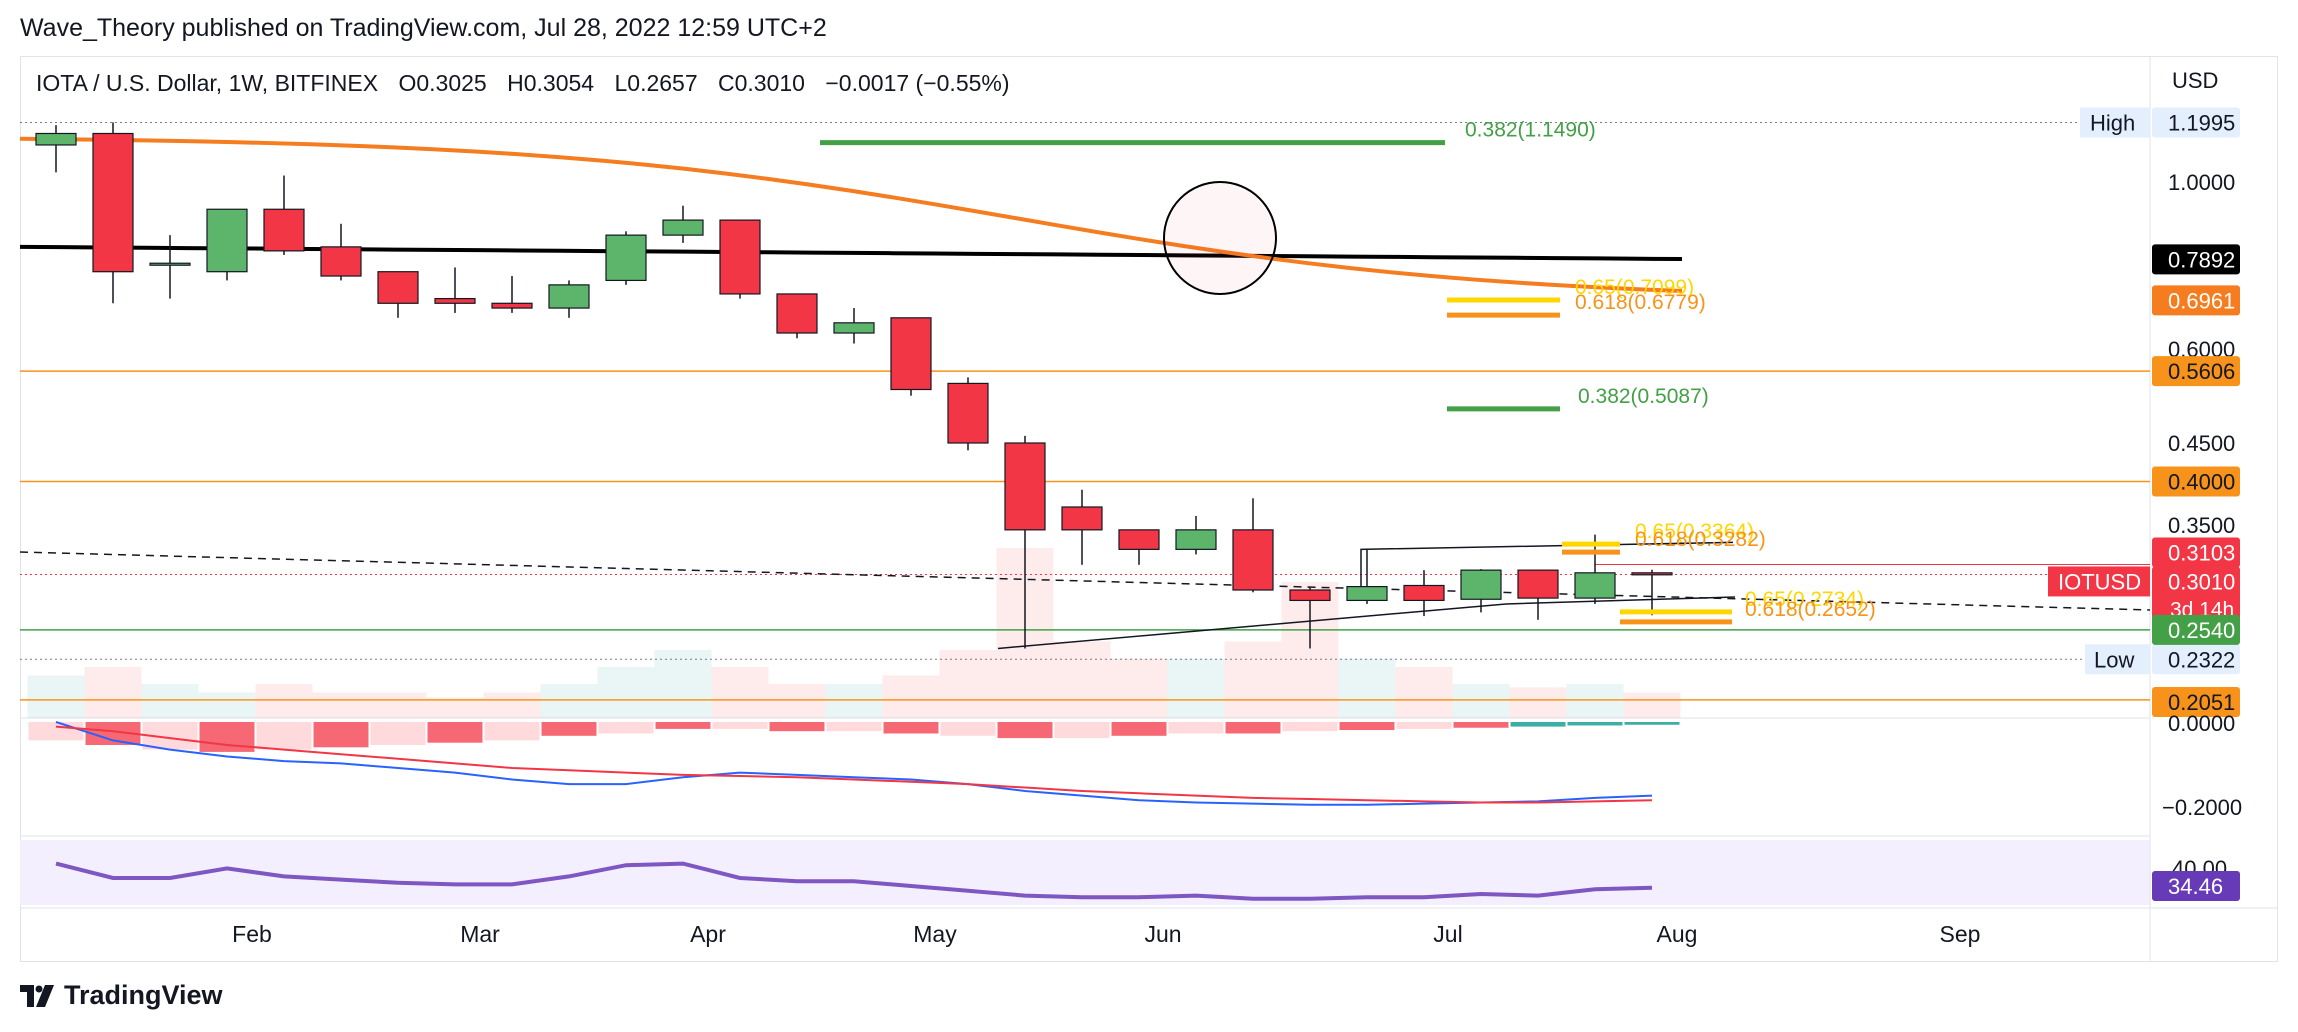 The width and height of the screenshot is (2298, 1032). I want to click on ma-black-value-label-bg, so click(2196, 259).